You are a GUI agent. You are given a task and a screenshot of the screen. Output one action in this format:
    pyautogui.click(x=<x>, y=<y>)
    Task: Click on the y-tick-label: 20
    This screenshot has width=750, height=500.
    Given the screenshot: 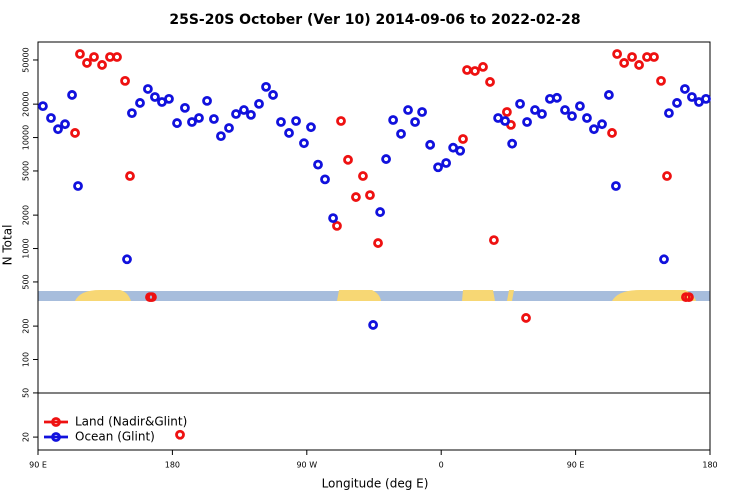 What is the action you would take?
    pyautogui.click(x=26, y=437)
    